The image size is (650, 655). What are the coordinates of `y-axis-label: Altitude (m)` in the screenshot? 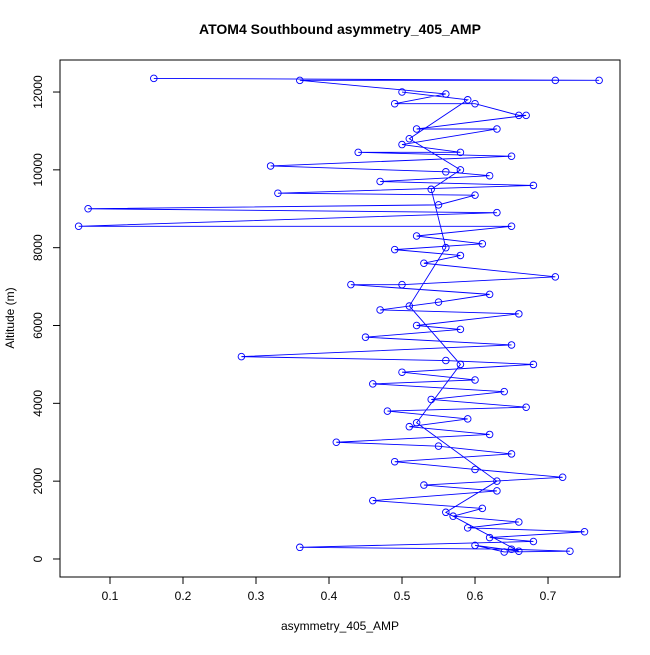 It's located at (10, 317).